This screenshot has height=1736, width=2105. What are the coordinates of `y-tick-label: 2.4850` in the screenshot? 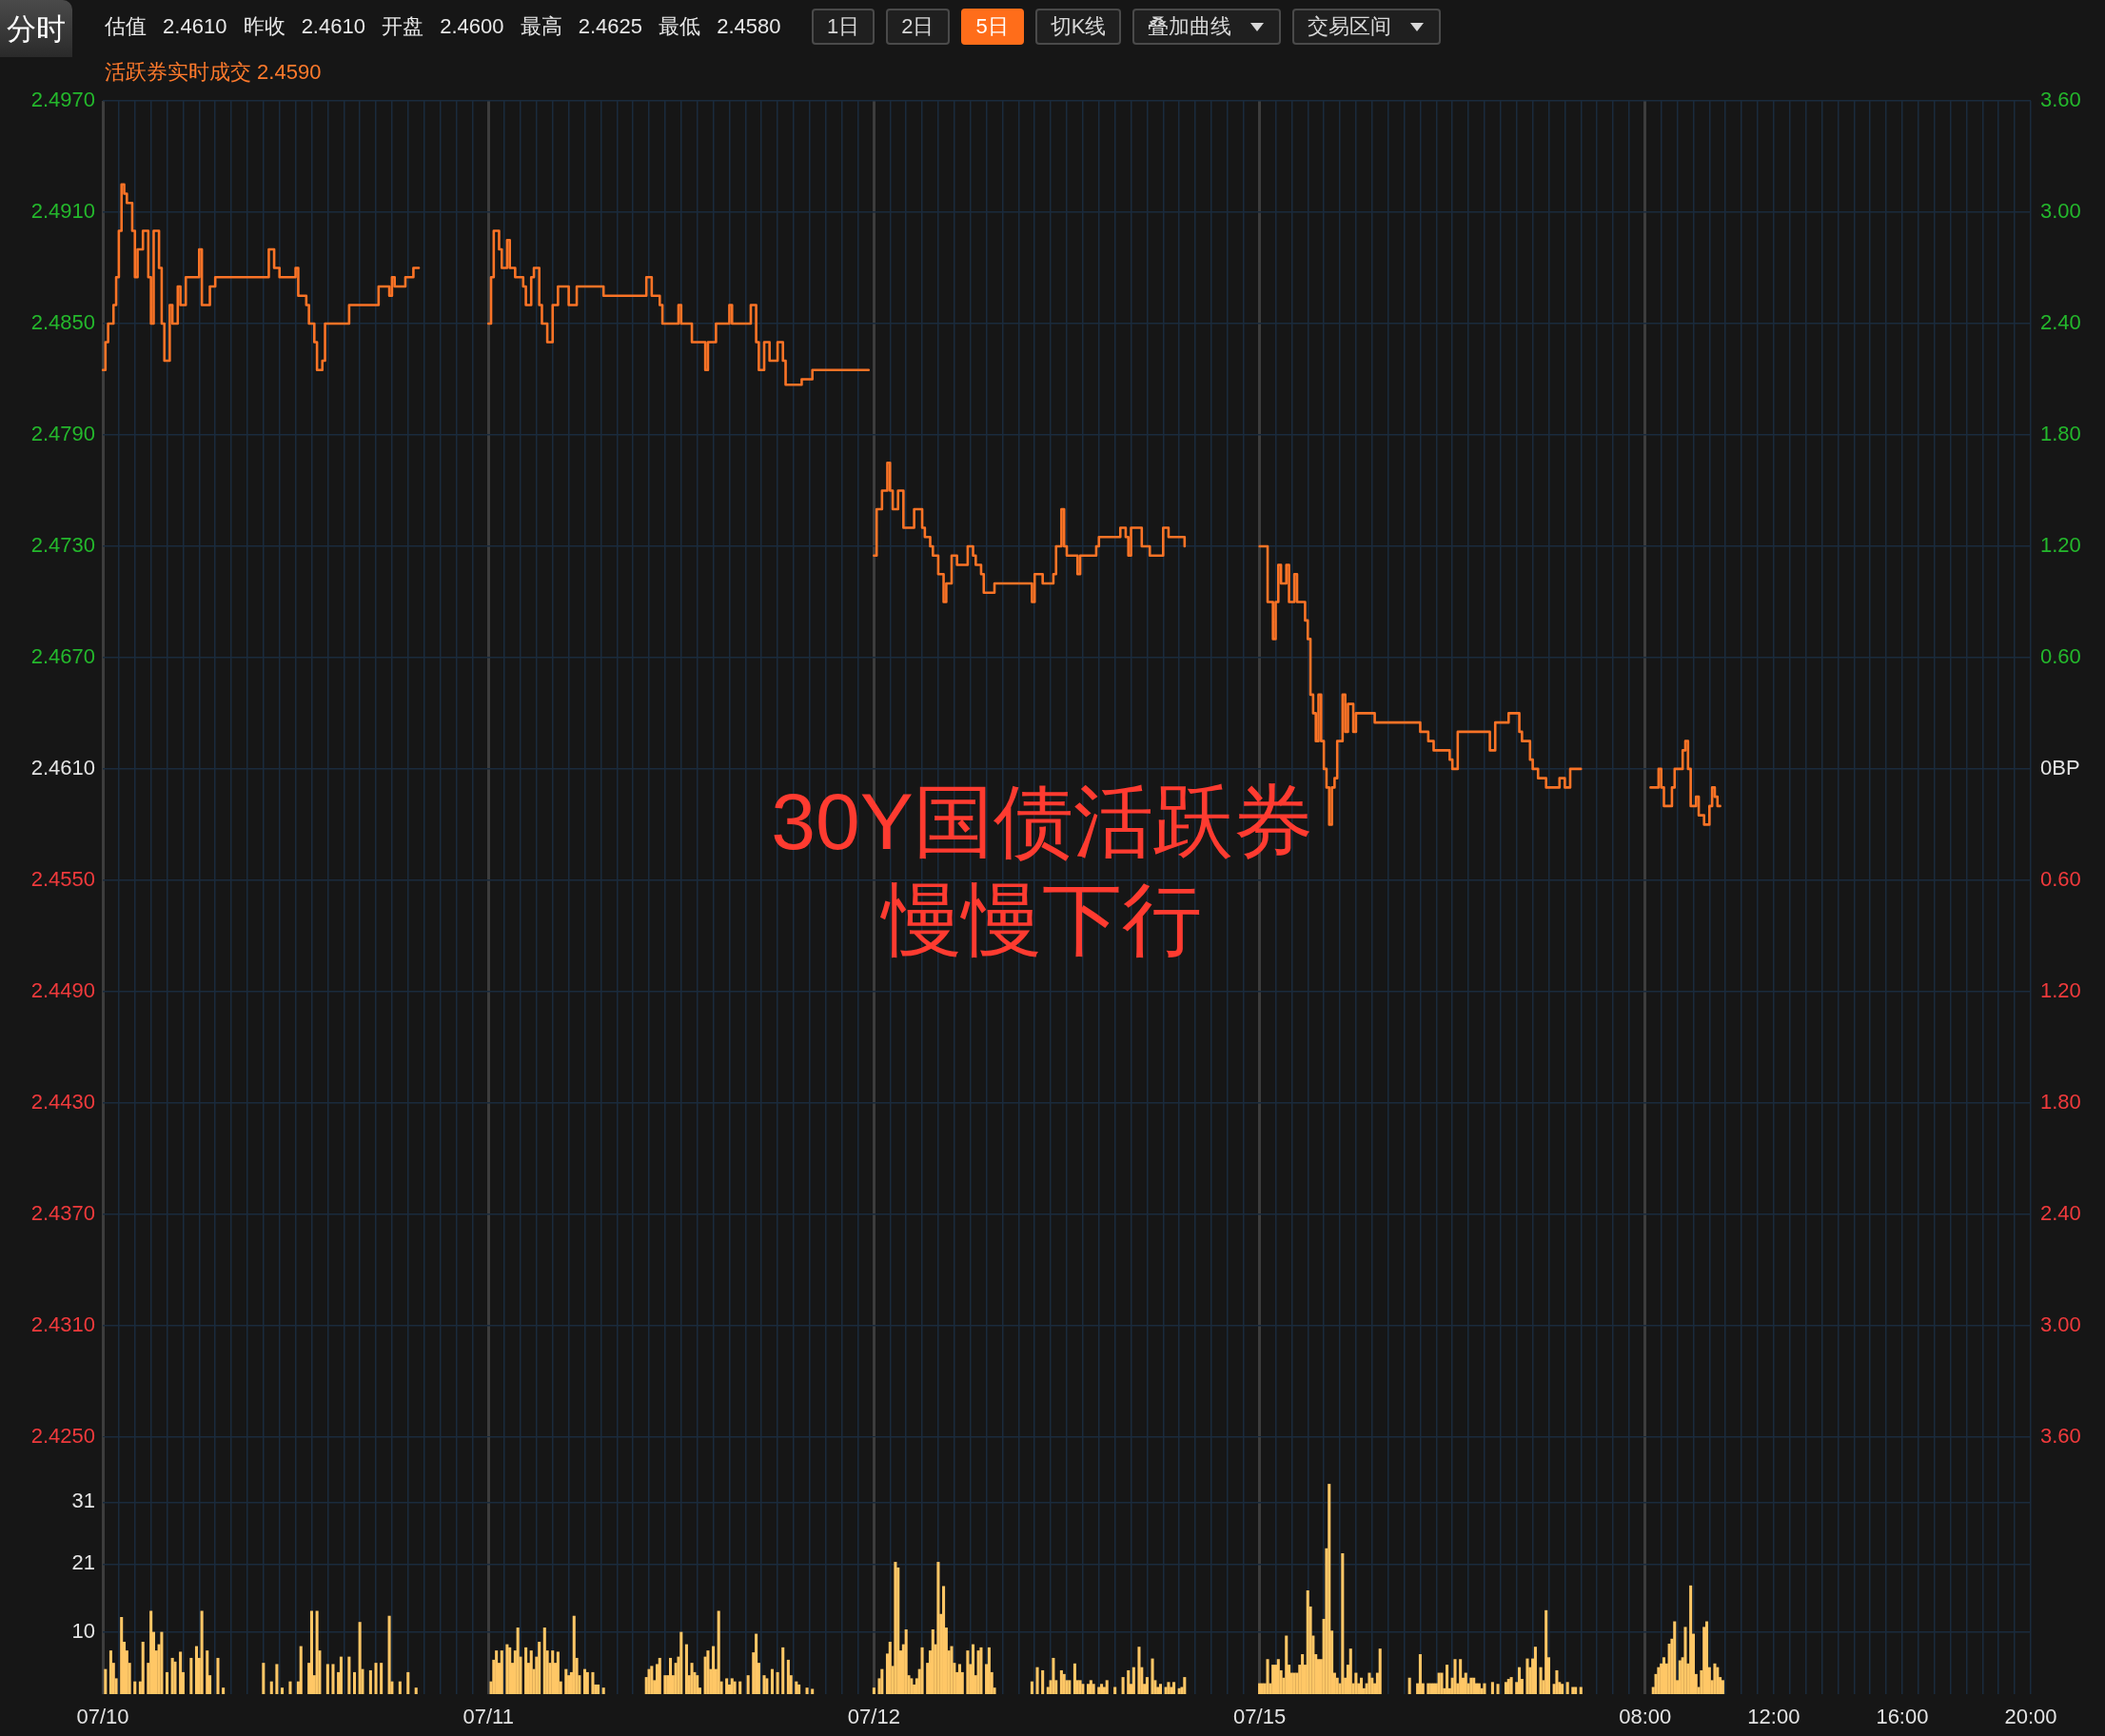 It's located at (62, 322).